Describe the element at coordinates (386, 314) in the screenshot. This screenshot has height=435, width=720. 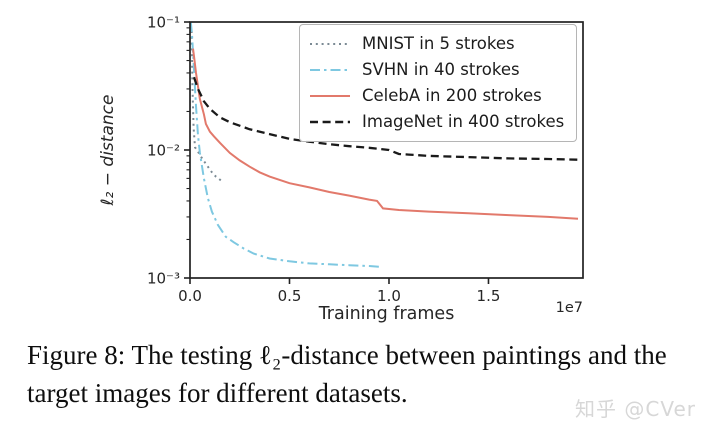
I see `x-axis-label: Training frames` at that location.